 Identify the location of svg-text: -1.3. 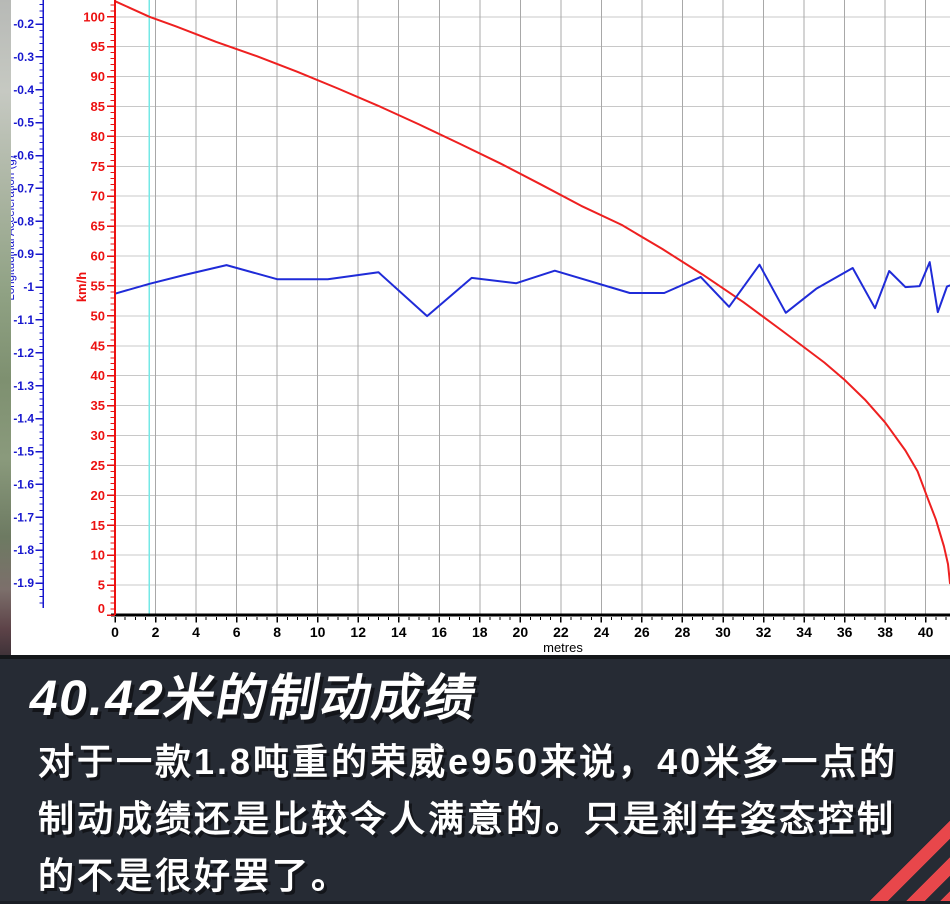
(23, 386).